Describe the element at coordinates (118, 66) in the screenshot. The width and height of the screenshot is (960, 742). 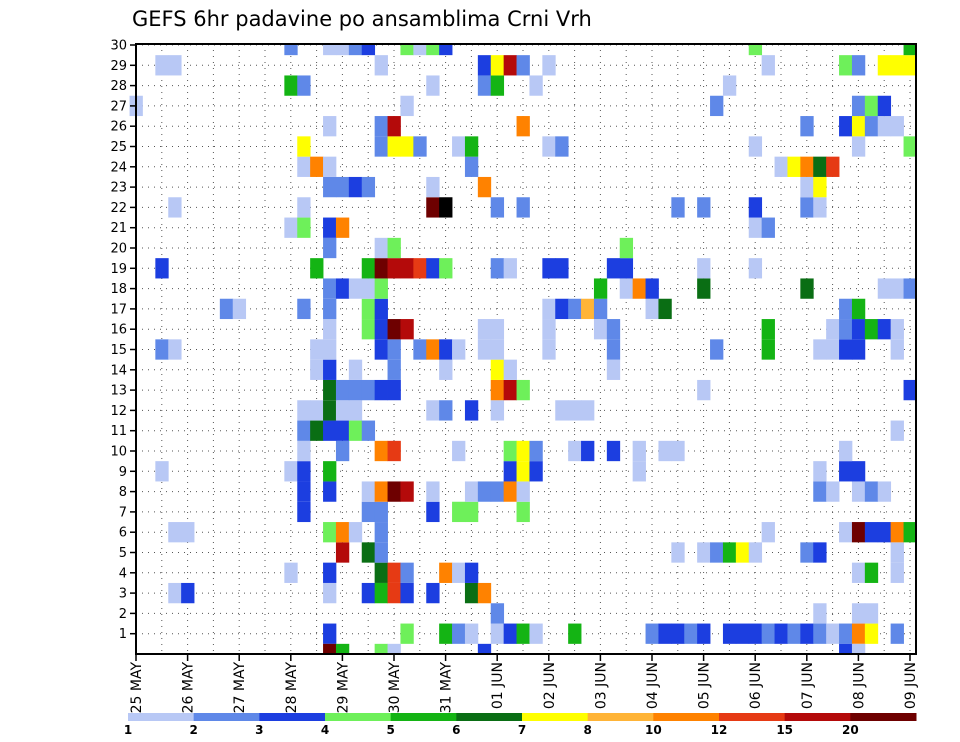
I see `y-tick-label: 29` at that location.